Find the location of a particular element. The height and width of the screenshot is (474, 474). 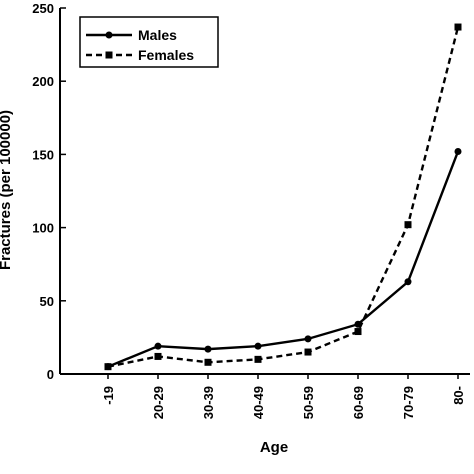

legend: Males Females is located at coordinates (149, 42).